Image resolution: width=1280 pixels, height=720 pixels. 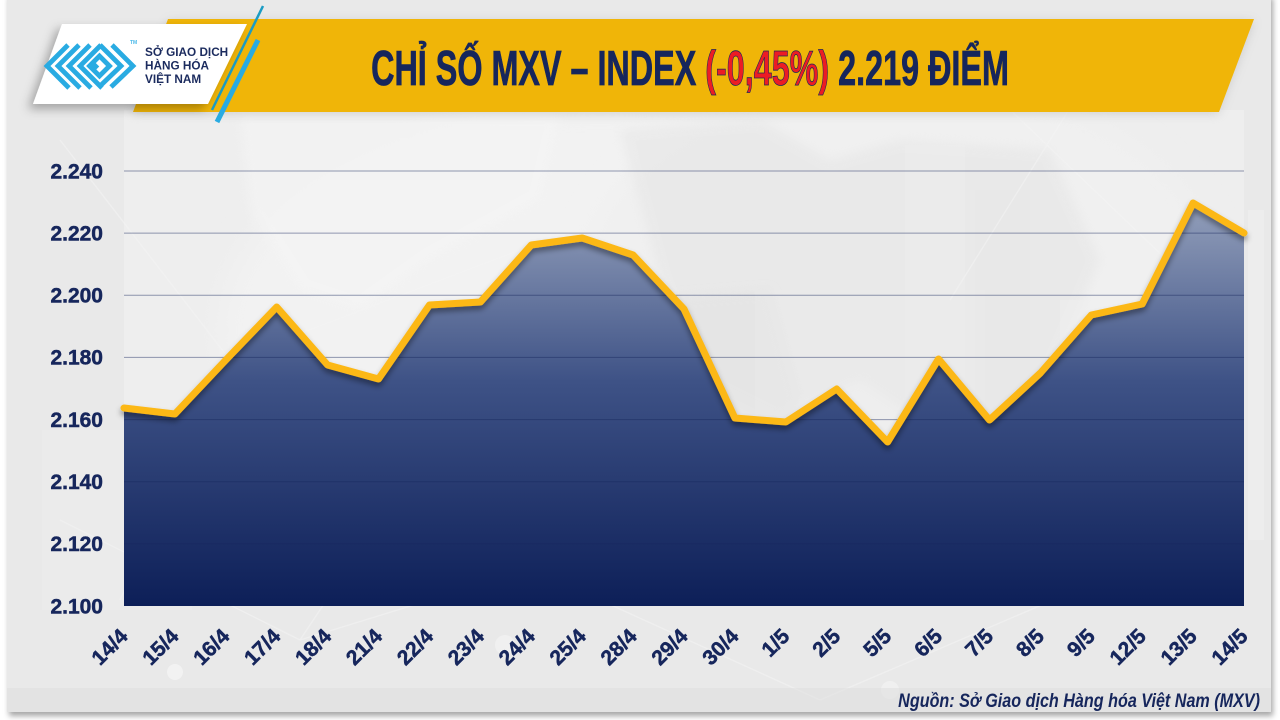 What do you see at coordinates (76, 233) in the screenshot?
I see `svg-text: 2.220` at bounding box center [76, 233].